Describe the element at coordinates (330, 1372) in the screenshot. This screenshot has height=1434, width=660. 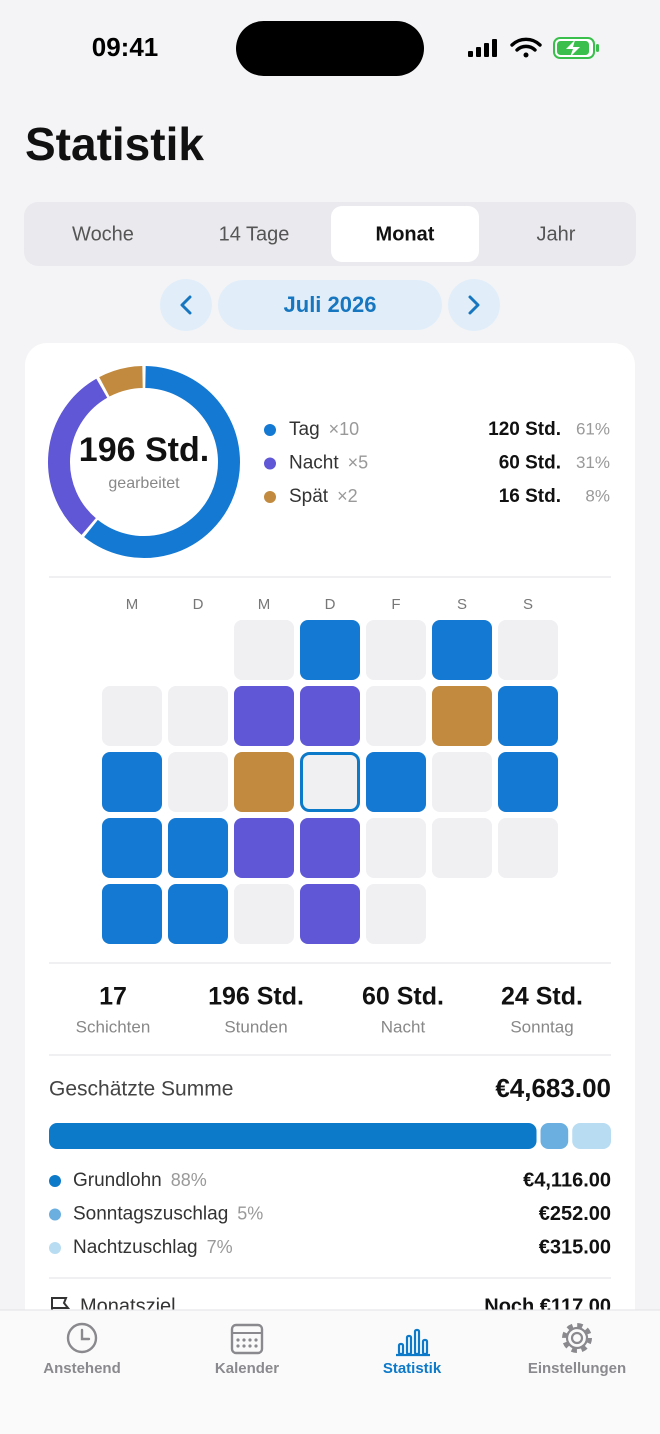
I see `tab-bar` at that location.